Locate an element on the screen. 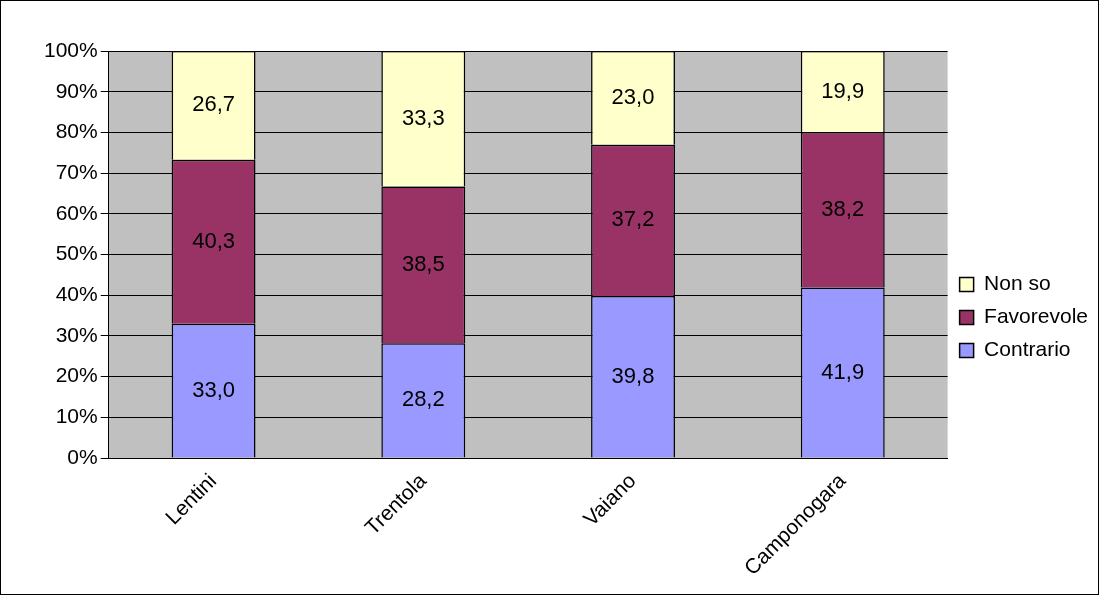  y-tick-label: 0% is located at coordinates (82, 456).